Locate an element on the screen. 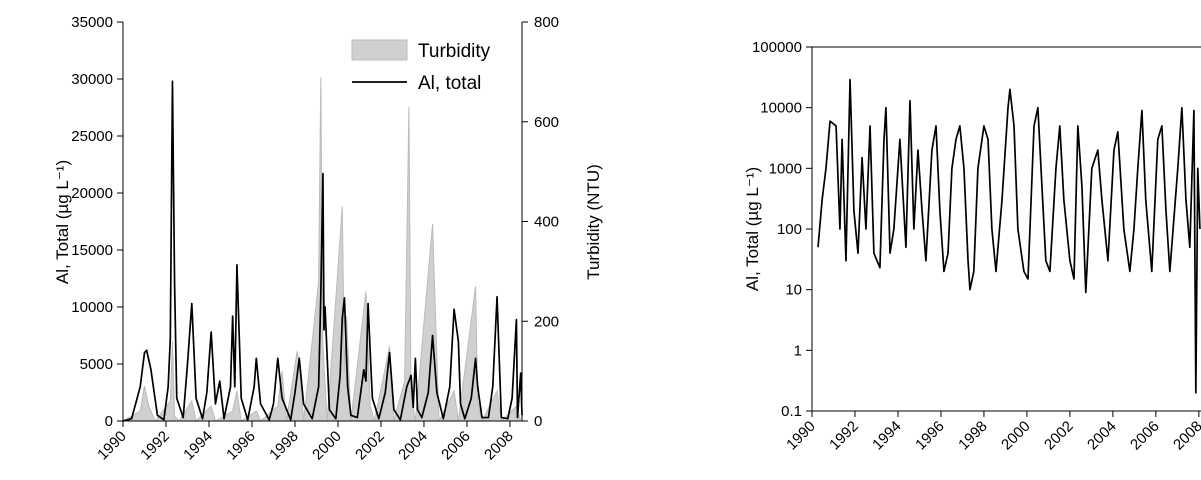 This screenshot has height=480, width=1201. y-tick-label: 20000 is located at coordinates (92, 193).